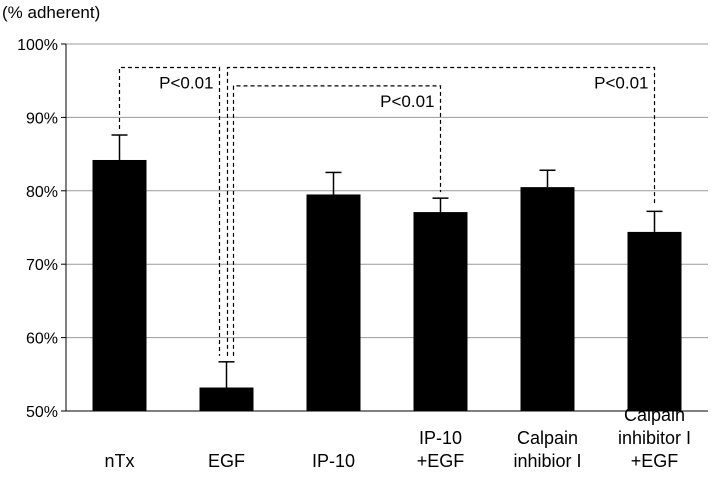 The image size is (720, 494). What do you see at coordinates (42, 339) in the screenshot?
I see `y-tick-label: 60%` at bounding box center [42, 339].